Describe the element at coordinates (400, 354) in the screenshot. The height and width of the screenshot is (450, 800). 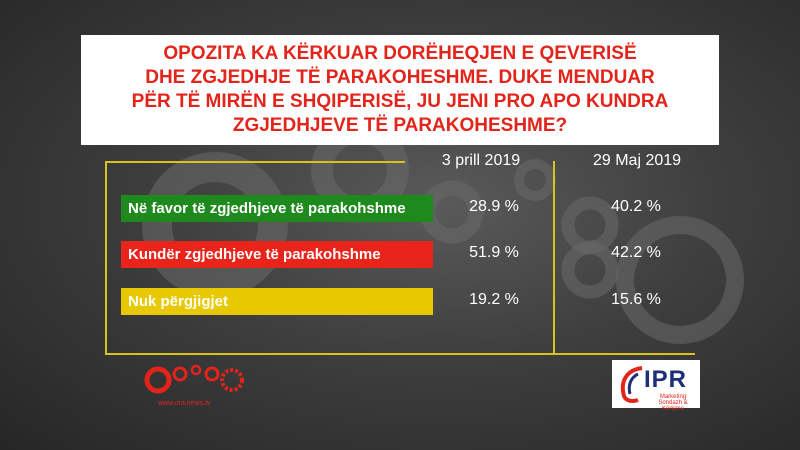
I see `frame-bottom-line` at that location.